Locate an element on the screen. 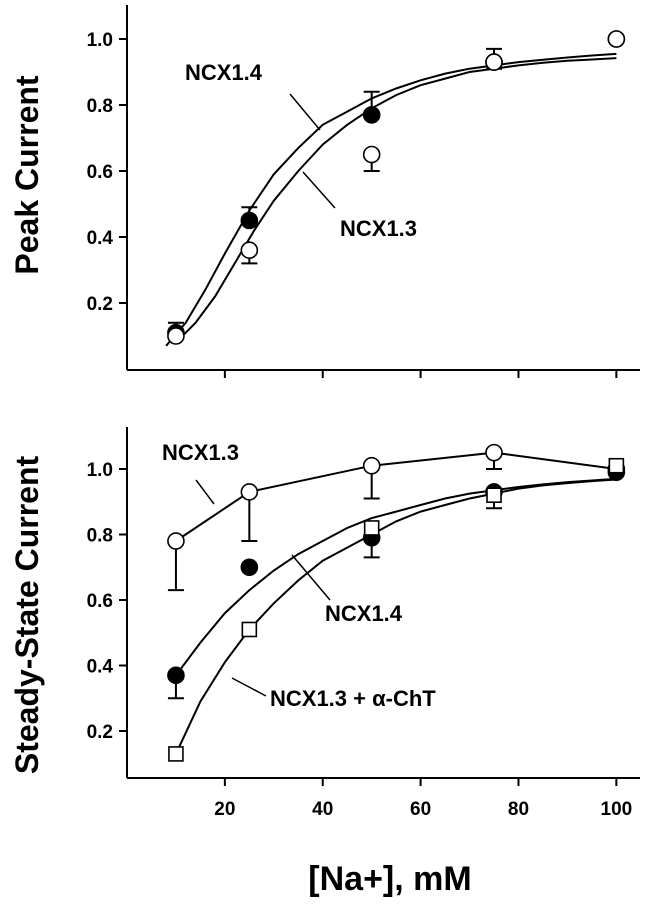 Image resolution: width=662 pixels, height=905 pixels. x-axis-title: [Na+], mM is located at coordinates (389, 879).